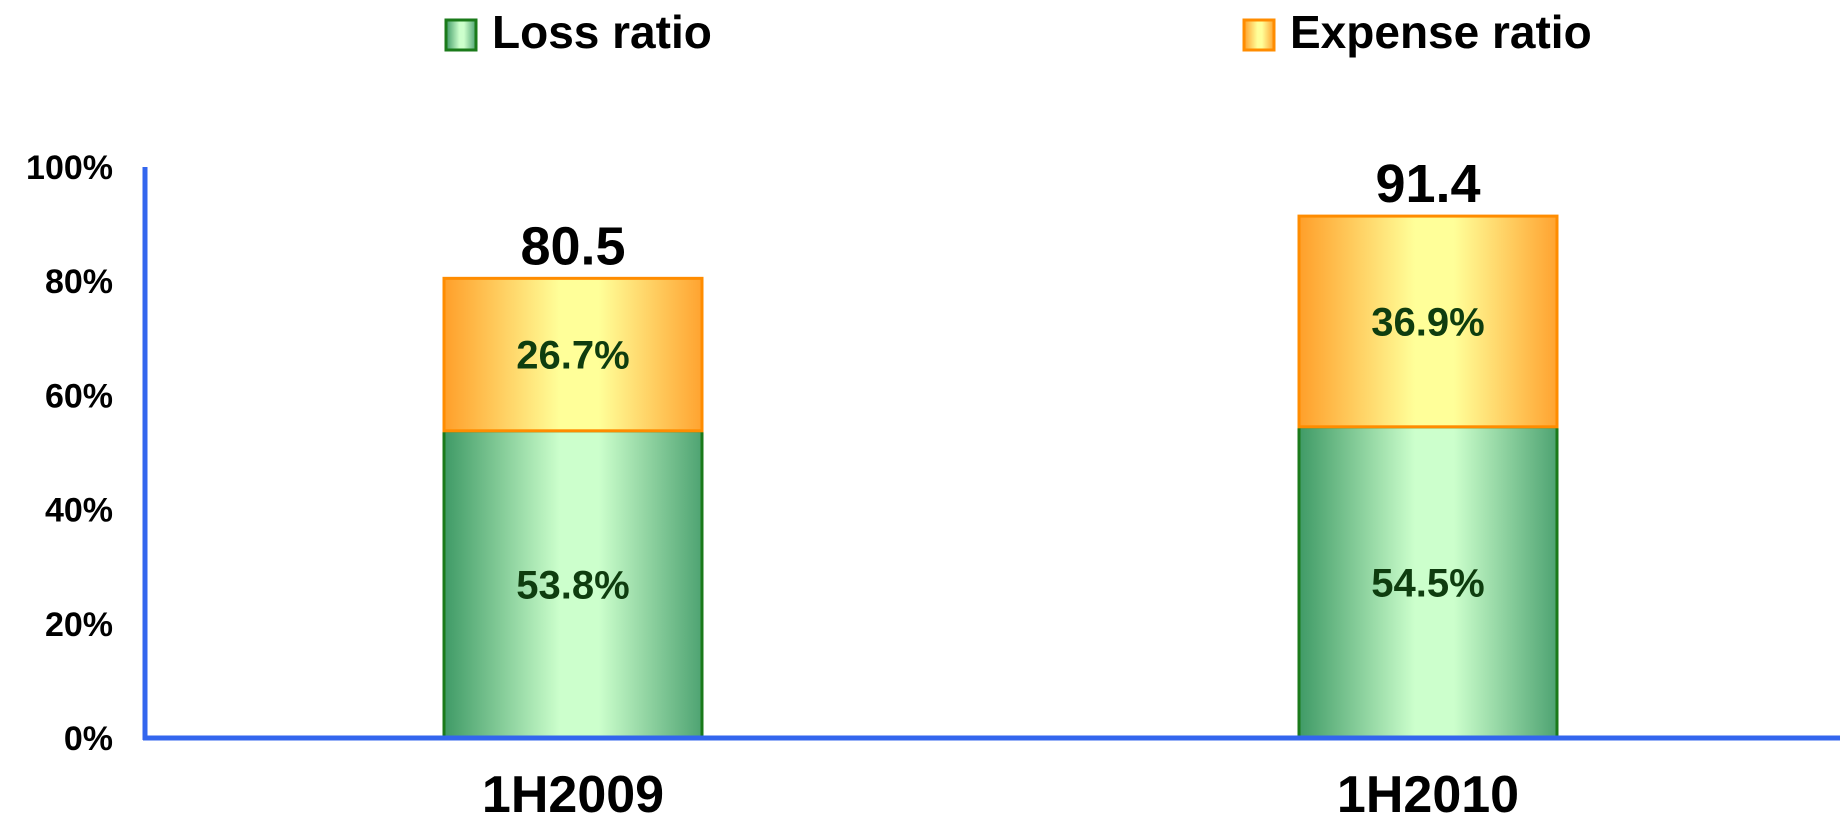 The width and height of the screenshot is (1840, 828). I want to click on x-tick-label-1H2009: 1H2009, so click(573, 795).